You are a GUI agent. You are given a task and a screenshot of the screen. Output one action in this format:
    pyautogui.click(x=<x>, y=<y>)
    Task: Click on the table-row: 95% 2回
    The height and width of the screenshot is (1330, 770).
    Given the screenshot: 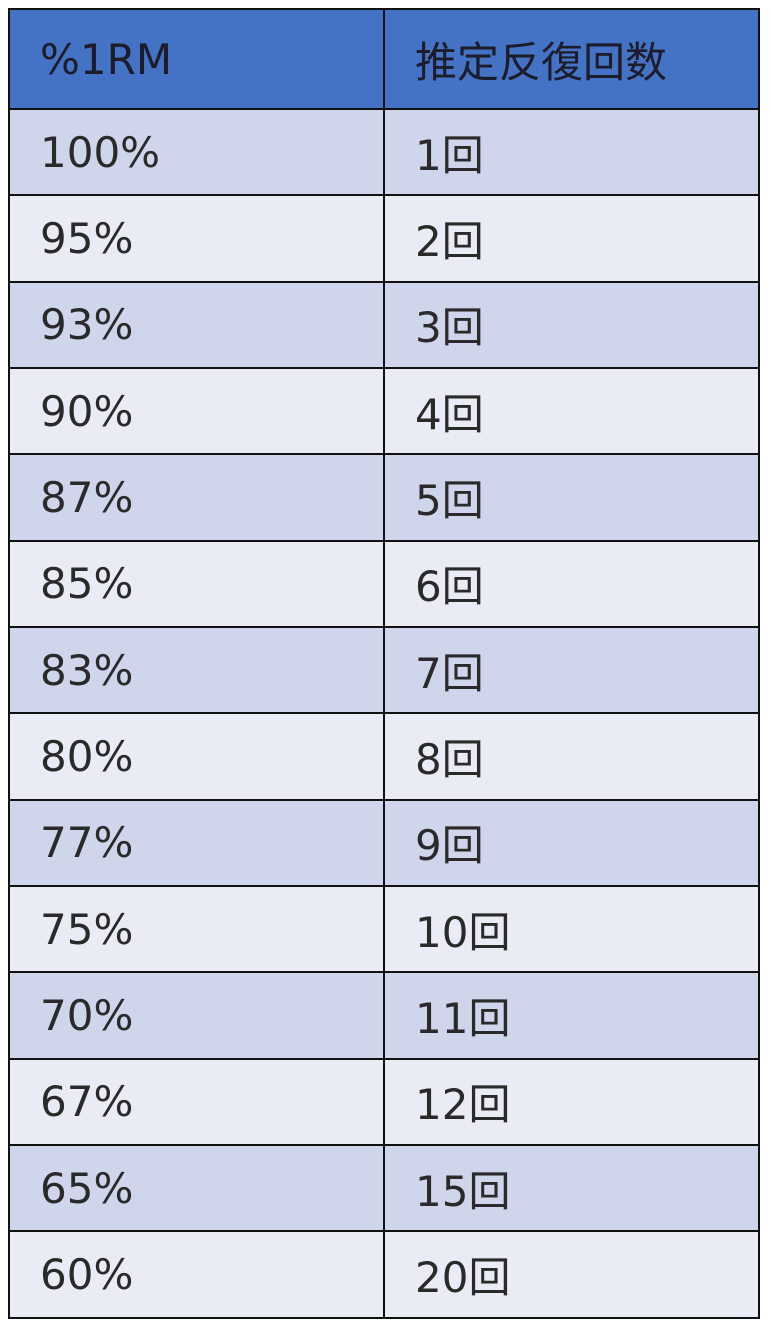 What is the action you would take?
    pyautogui.click(x=384, y=238)
    